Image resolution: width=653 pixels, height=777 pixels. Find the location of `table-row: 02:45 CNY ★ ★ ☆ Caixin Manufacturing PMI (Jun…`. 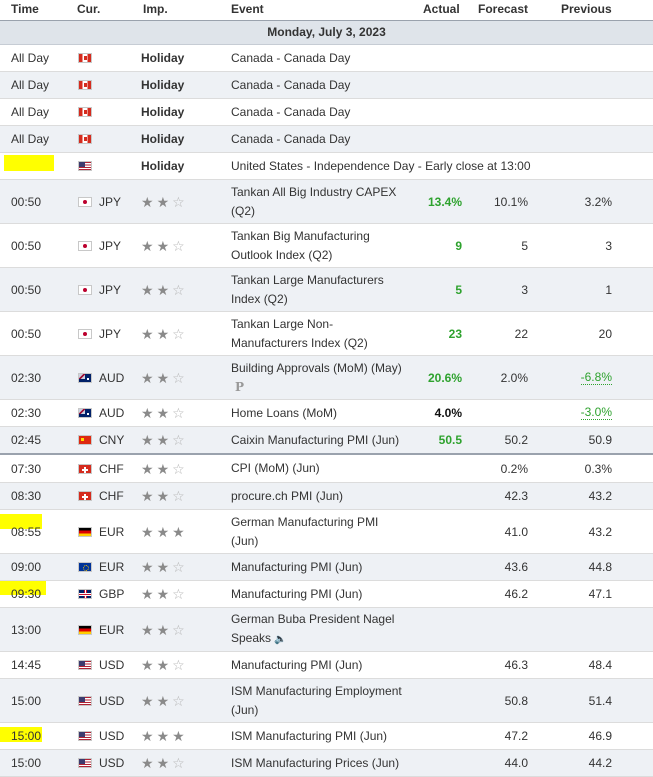

table-row: 02:45 CNY ★ ★ ☆ Caixin Manufacturing PMI (Jun… is located at coordinates (326, 441).